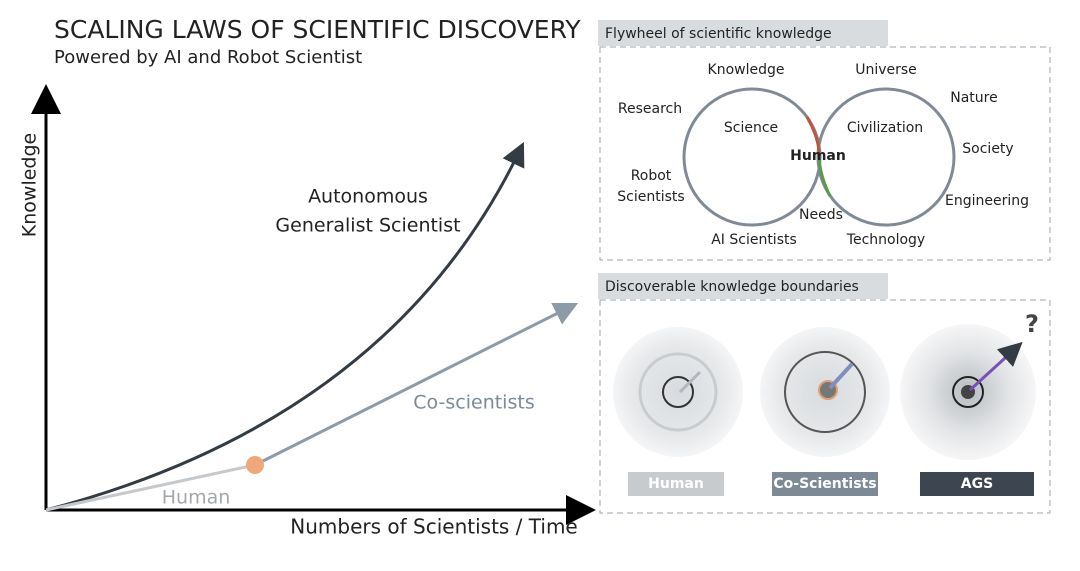  I want to click on flywheel-label: Scientists, so click(650, 197).